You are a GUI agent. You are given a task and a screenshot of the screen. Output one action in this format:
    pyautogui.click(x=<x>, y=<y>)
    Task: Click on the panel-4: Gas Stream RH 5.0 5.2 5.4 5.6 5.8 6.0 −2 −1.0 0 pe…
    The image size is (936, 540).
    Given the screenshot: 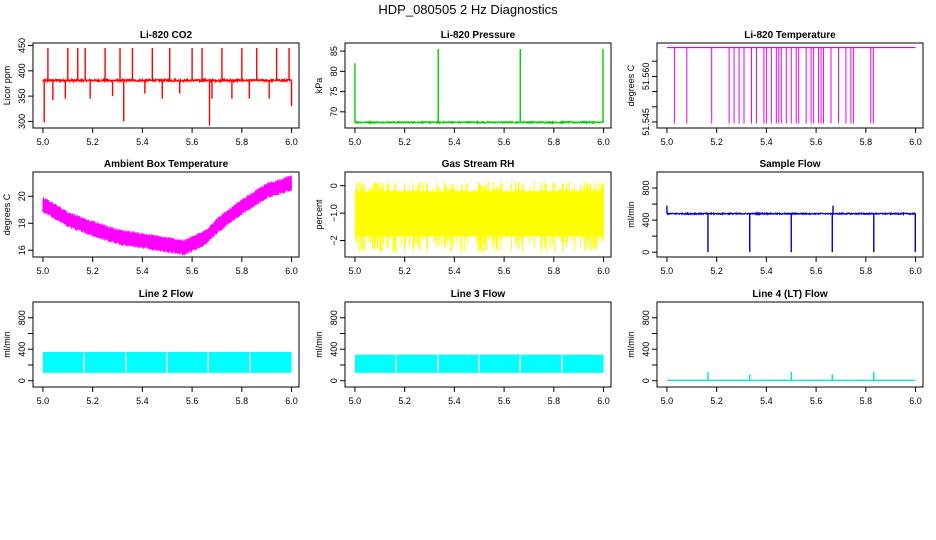 What is the action you would take?
    pyautogui.click(x=463, y=217)
    